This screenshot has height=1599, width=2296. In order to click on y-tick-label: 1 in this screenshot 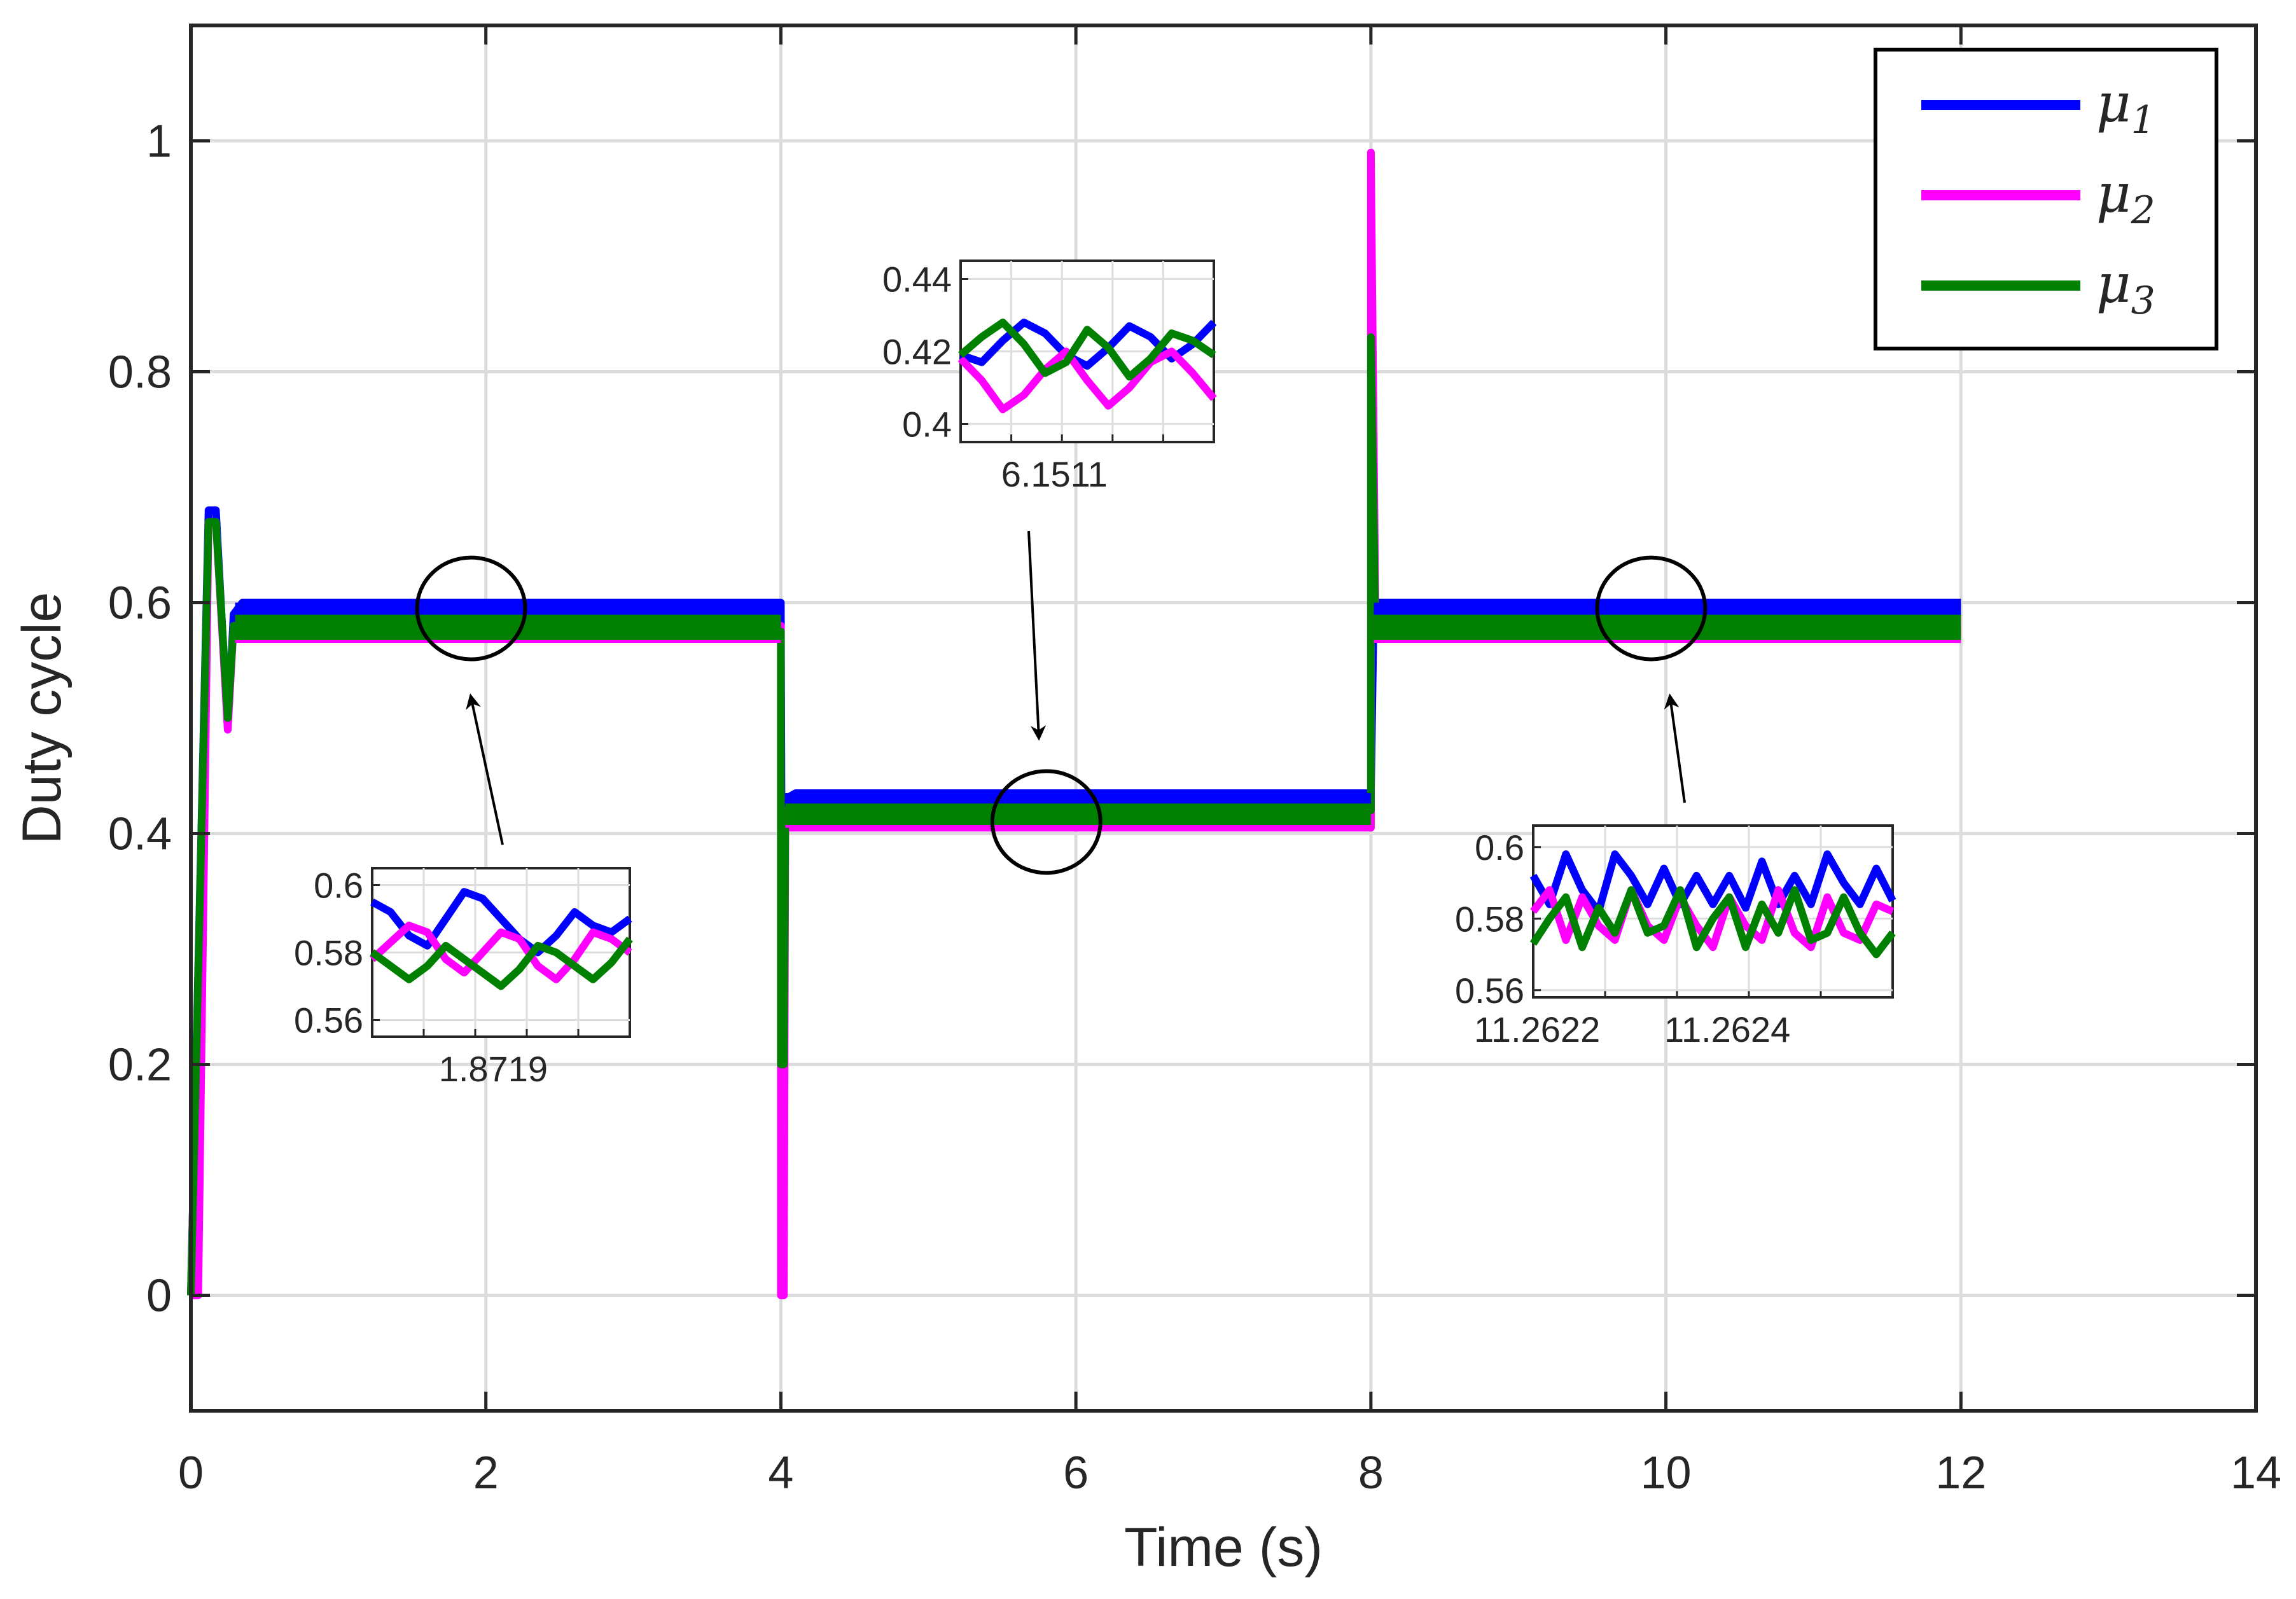, I will do `click(159, 141)`.